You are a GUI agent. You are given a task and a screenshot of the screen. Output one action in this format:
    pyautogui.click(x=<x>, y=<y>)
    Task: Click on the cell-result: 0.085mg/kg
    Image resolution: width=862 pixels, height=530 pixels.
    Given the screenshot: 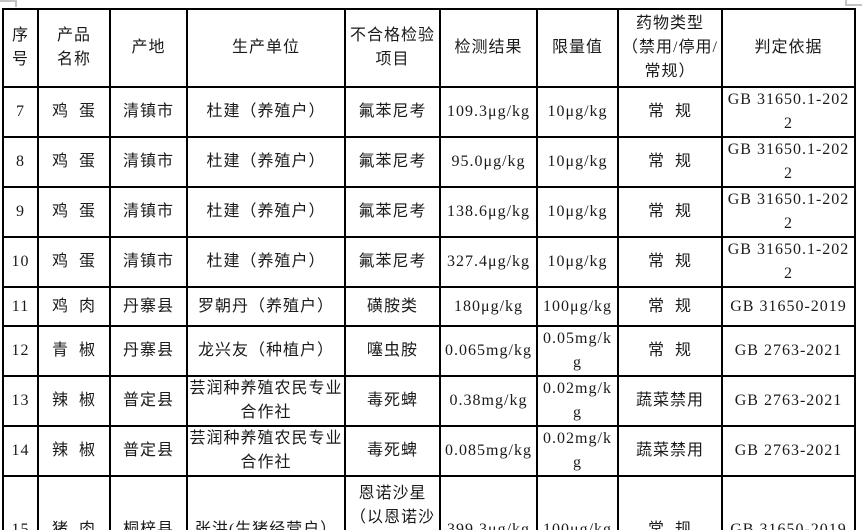 What is the action you would take?
    pyautogui.click(x=488, y=451)
    